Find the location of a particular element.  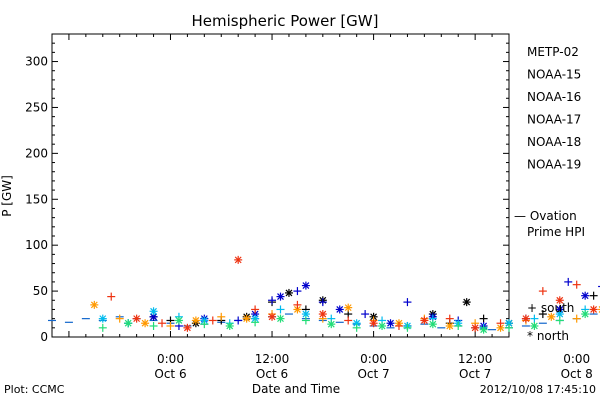

legend-noaa-16: NOAA-16 is located at coordinates (554, 97).